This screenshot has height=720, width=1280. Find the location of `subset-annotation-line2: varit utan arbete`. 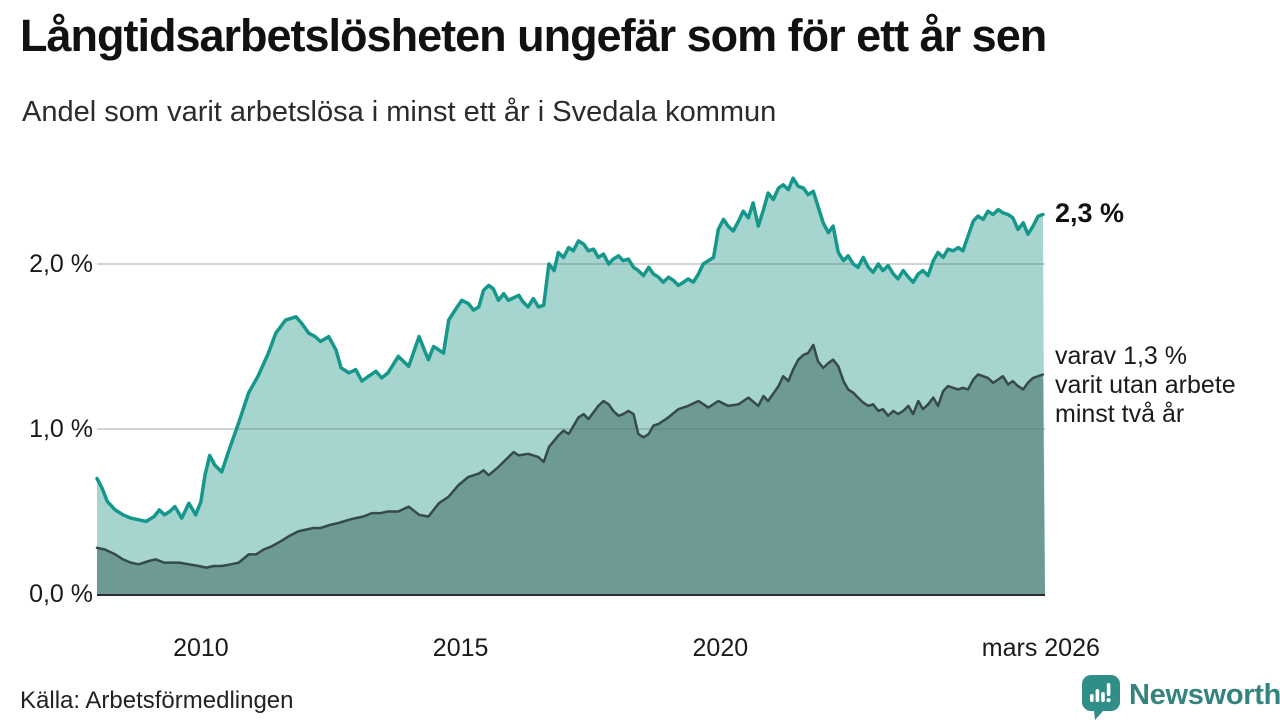

subset-annotation-line2: varit utan arbete is located at coordinates (1145, 385).